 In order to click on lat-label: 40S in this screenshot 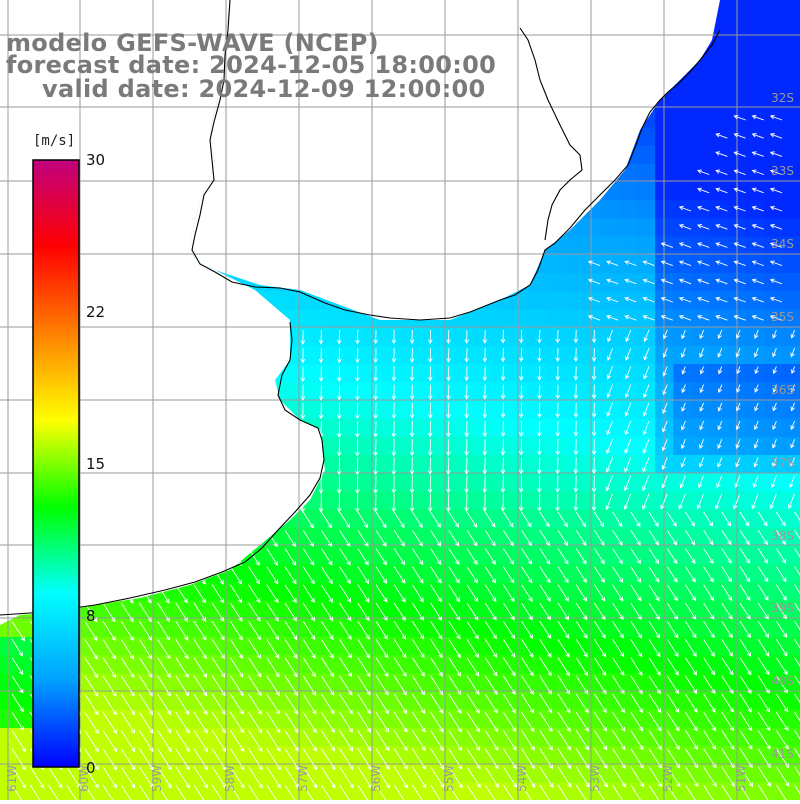, I will do `click(782, 681)`.